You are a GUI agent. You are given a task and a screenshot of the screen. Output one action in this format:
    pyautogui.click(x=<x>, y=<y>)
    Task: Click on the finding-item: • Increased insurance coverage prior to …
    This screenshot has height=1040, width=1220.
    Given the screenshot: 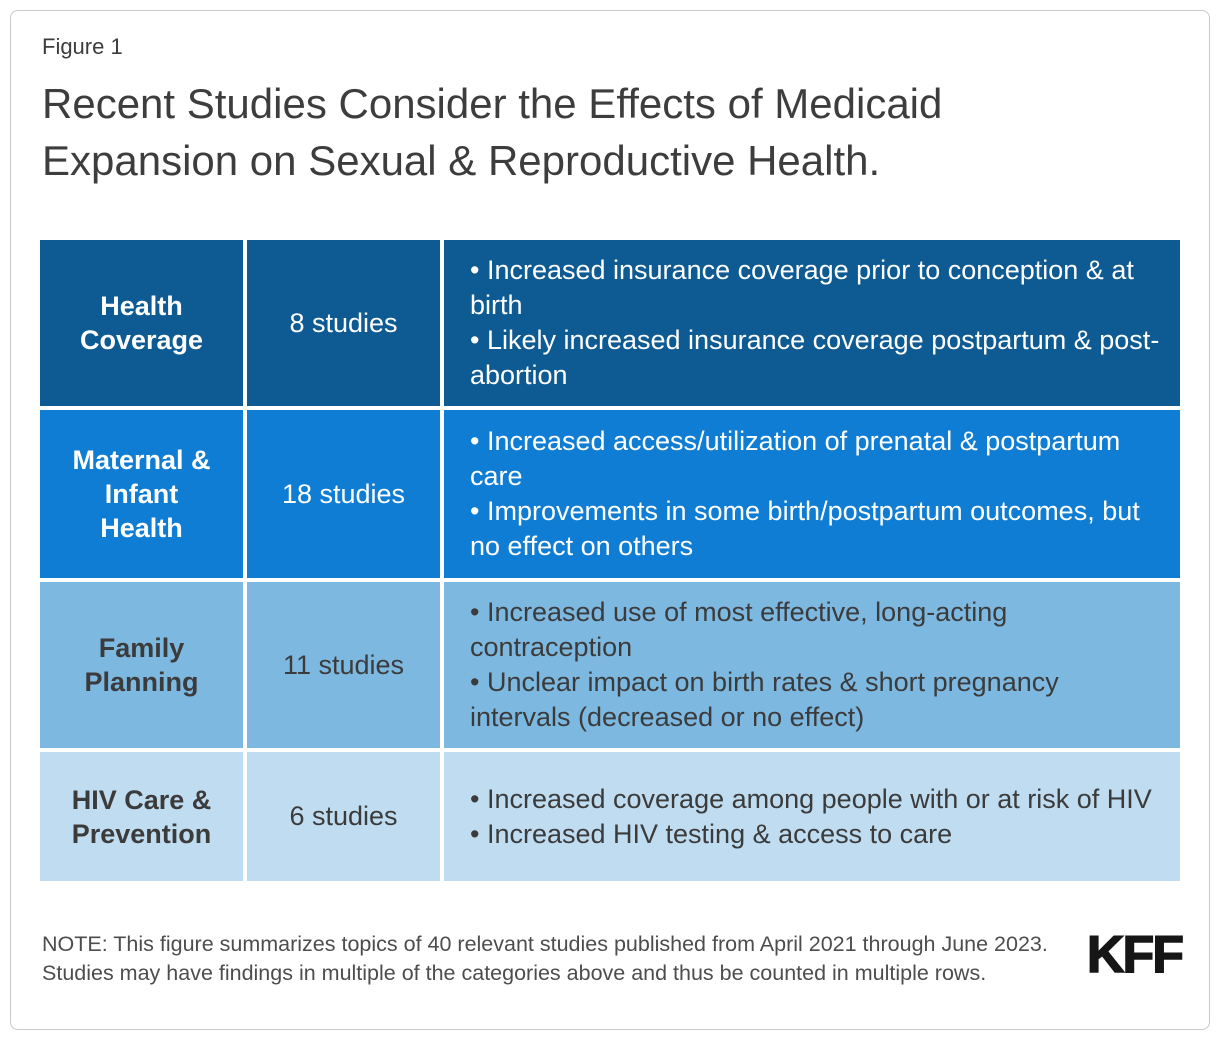 What is the action you would take?
    pyautogui.click(x=802, y=287)
    